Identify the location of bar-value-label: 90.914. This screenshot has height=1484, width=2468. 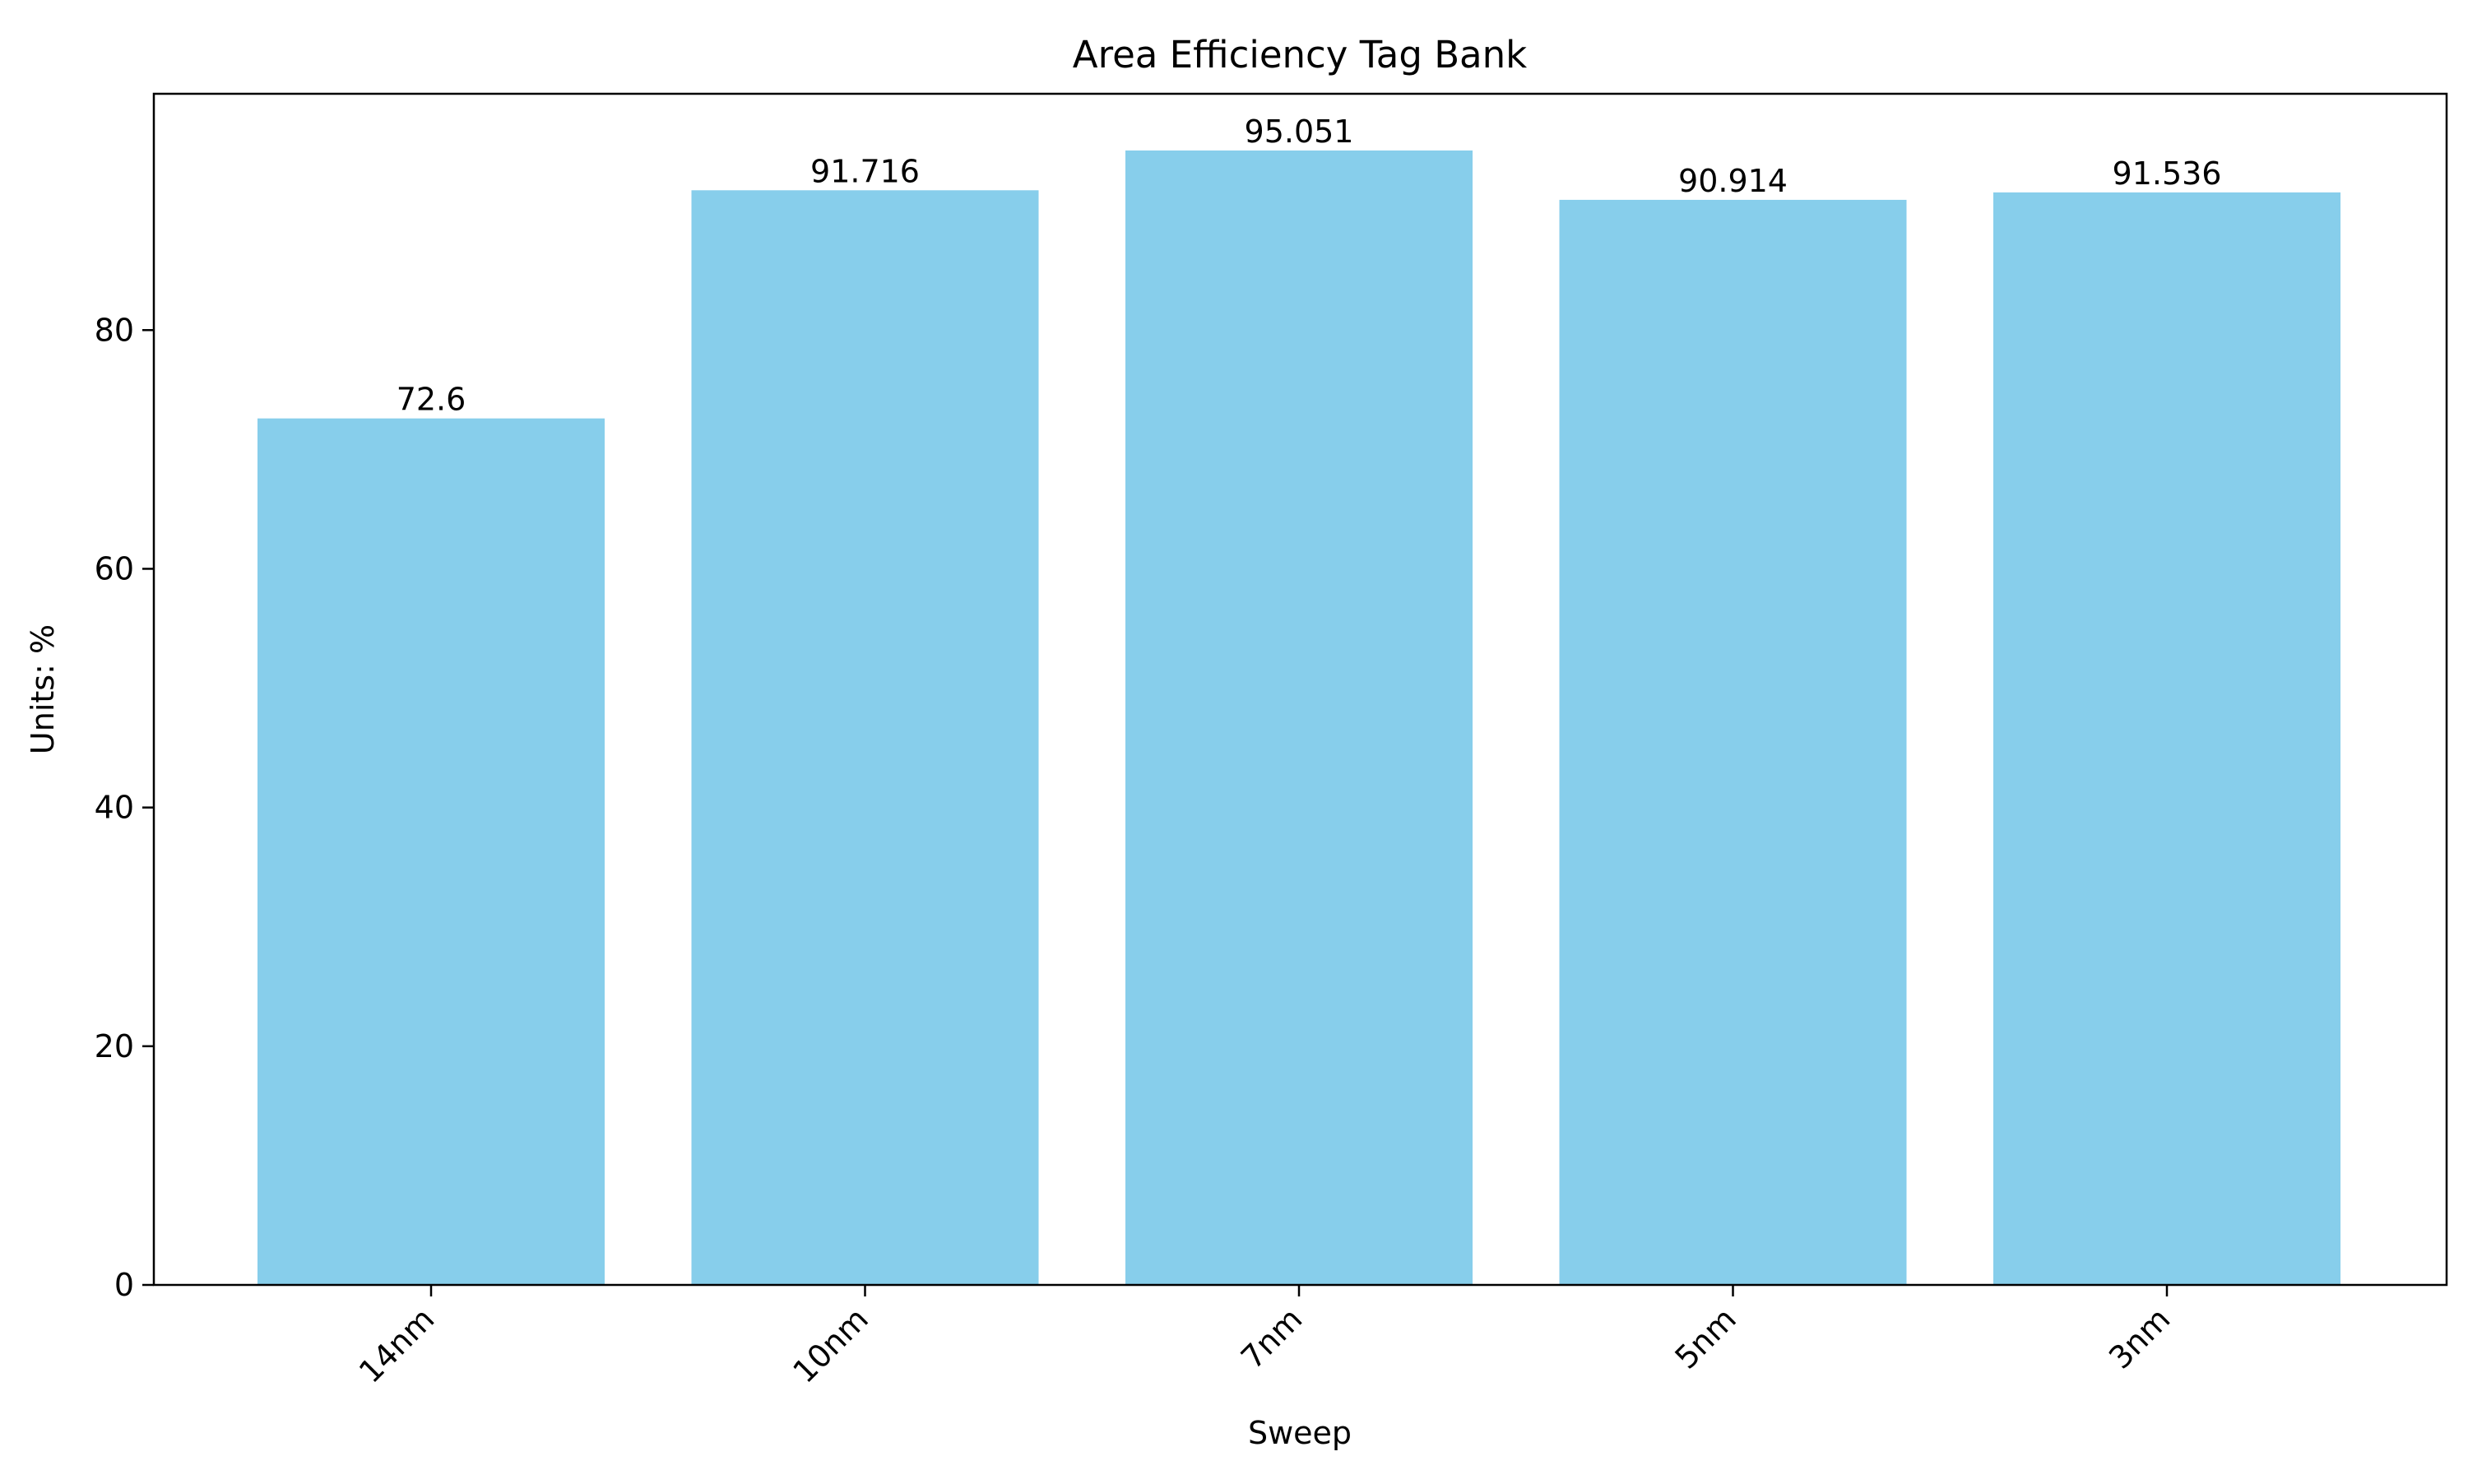
(1733, 181).